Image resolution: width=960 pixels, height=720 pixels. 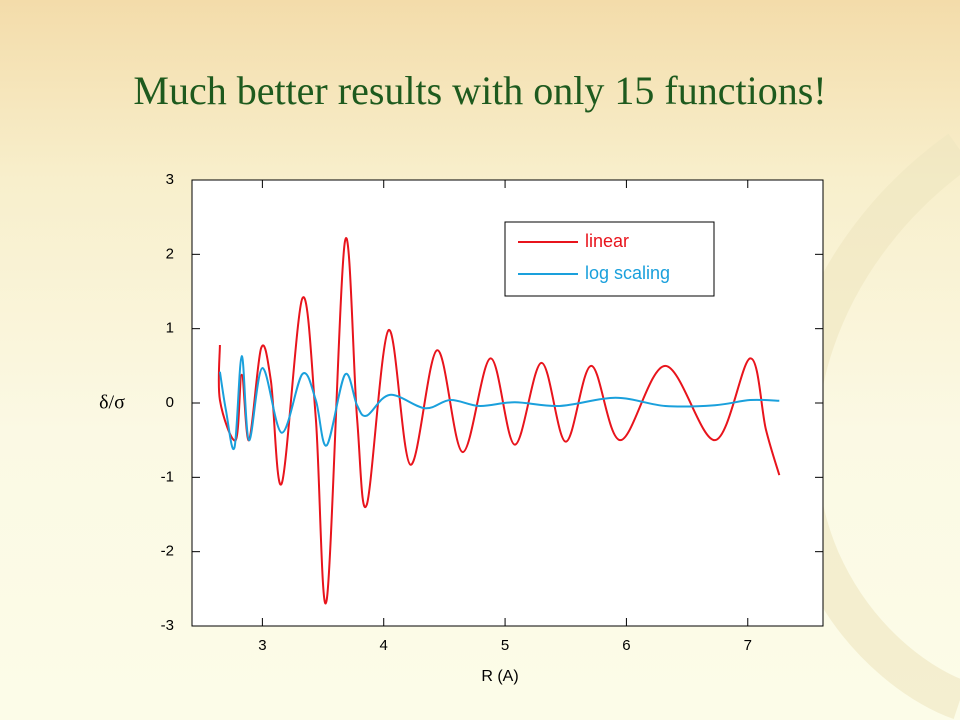 What do you see at coordinates (499, 403) in the screenshot?
I see `line-series` at bounding box center [499, 403].